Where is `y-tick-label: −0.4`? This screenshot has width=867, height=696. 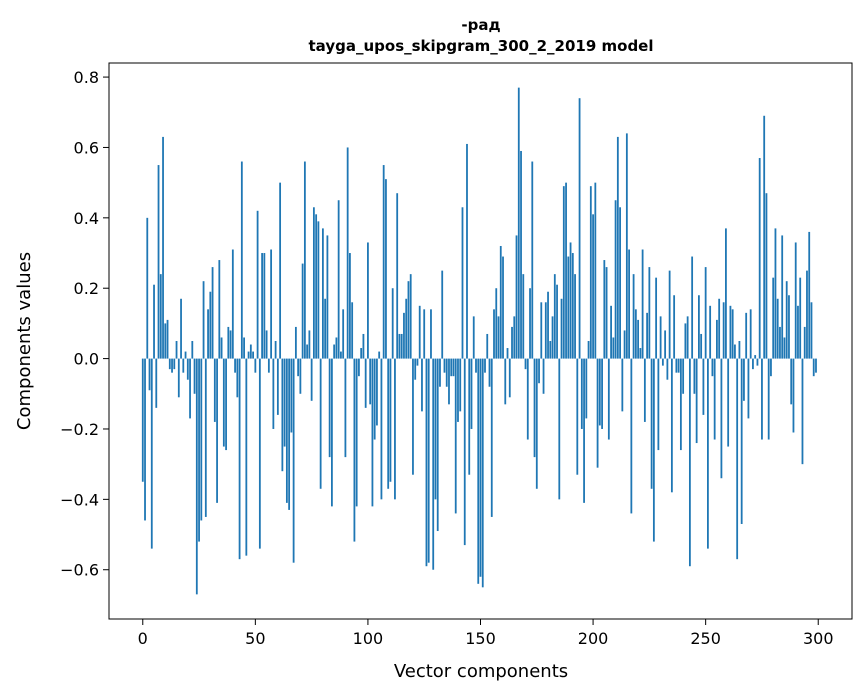 y-tick-label: −0.4 is located at coordinates (79, 499).